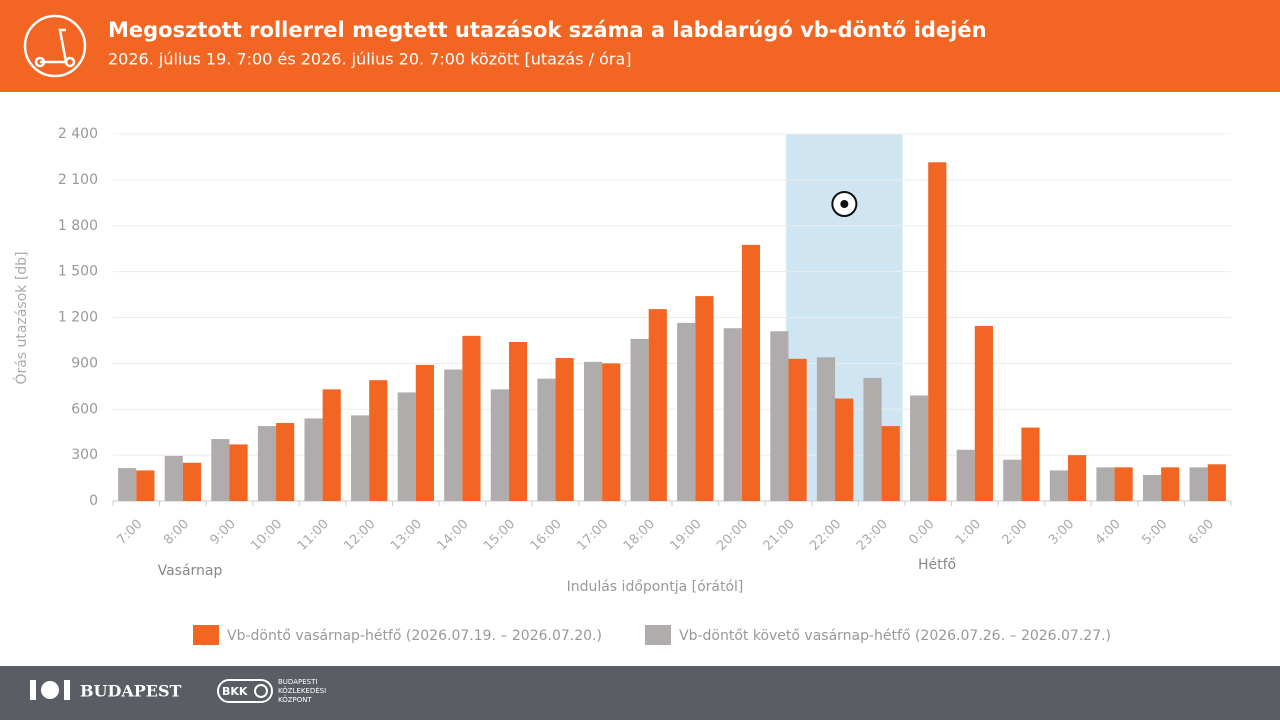  Describe the element at coordinates (546, 535) in the screenshot. I see `x-tick-label: 16:00` at that location.